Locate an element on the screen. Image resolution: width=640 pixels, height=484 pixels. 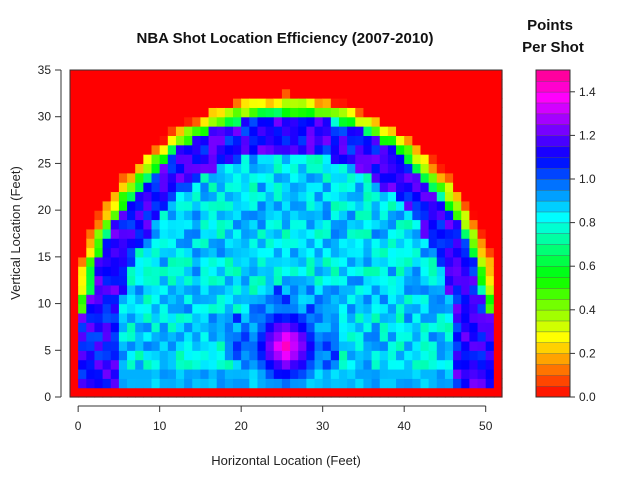
legend-bar-border is located at coordinates (553, 233).